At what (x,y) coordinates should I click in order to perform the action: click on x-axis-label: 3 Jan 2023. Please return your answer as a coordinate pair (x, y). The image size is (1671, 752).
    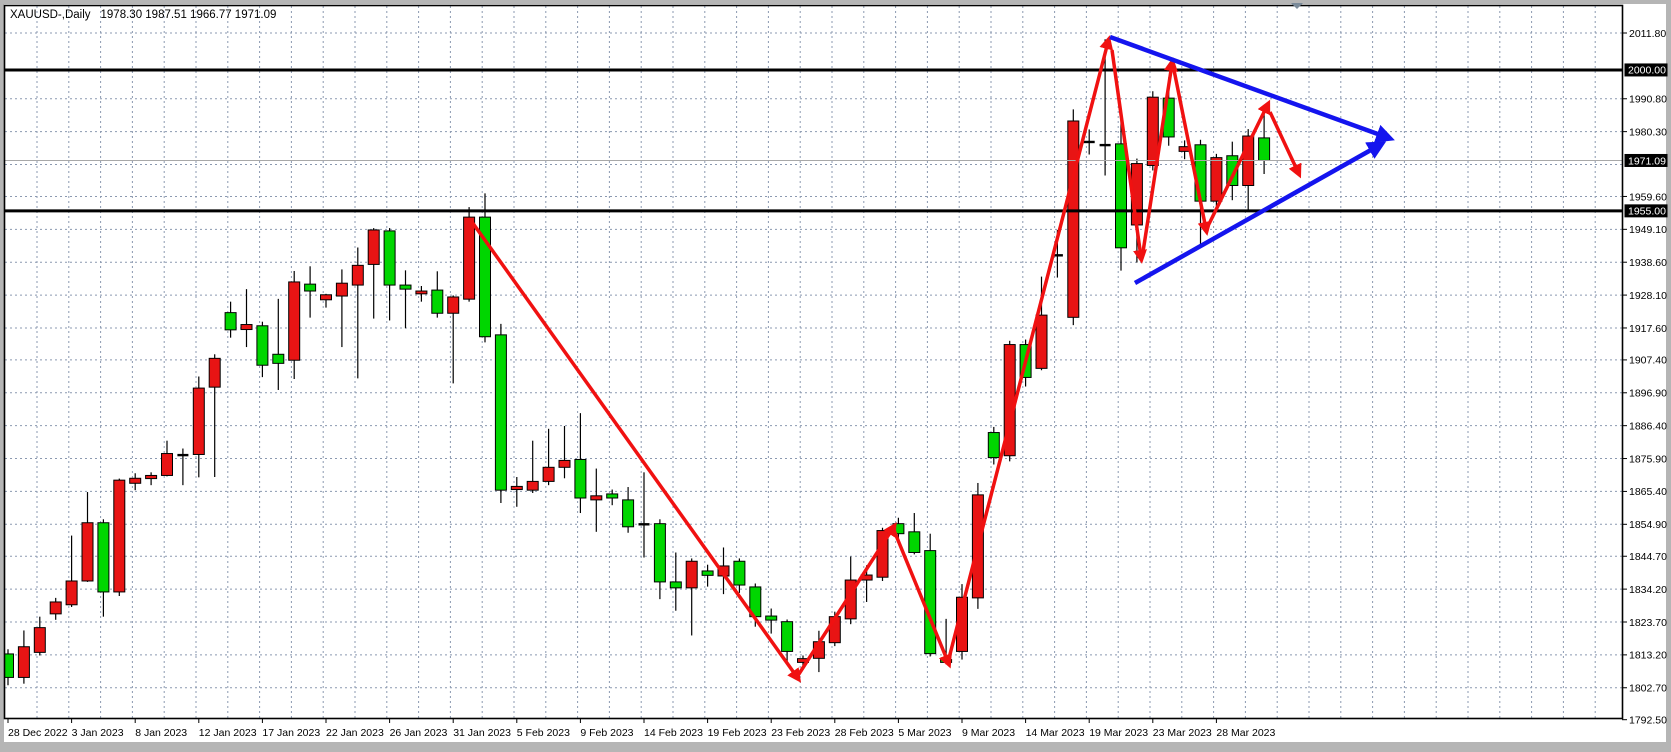
    Looking at the image, I should click on (98, 733).